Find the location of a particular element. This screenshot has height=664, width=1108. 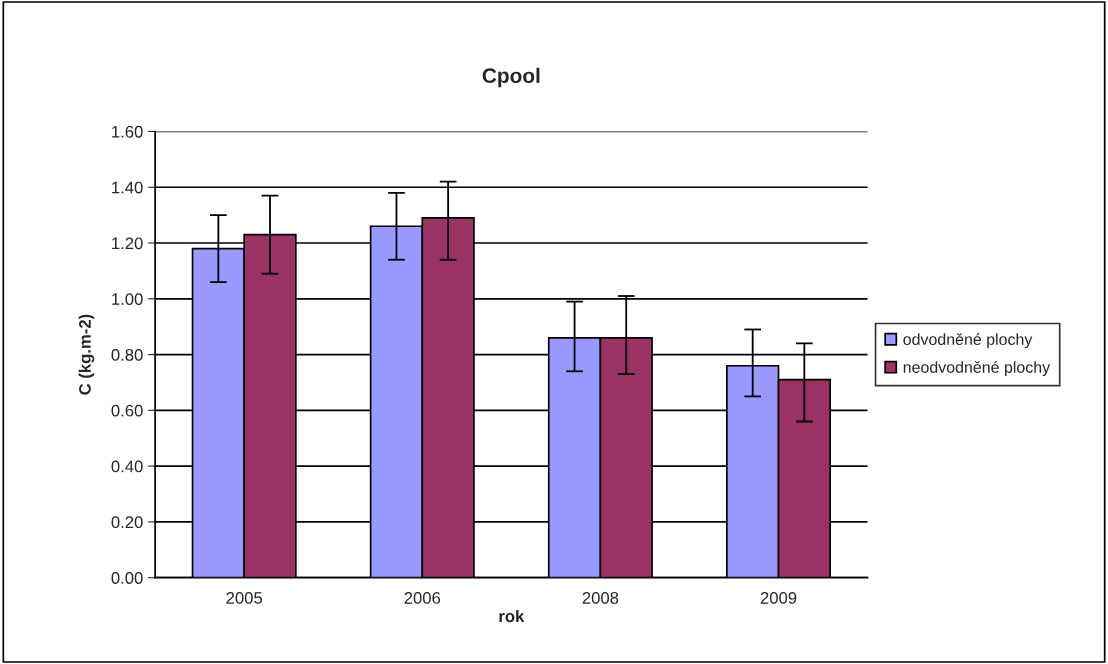

chart-title: Cpool is located at coordinates (511, 77).